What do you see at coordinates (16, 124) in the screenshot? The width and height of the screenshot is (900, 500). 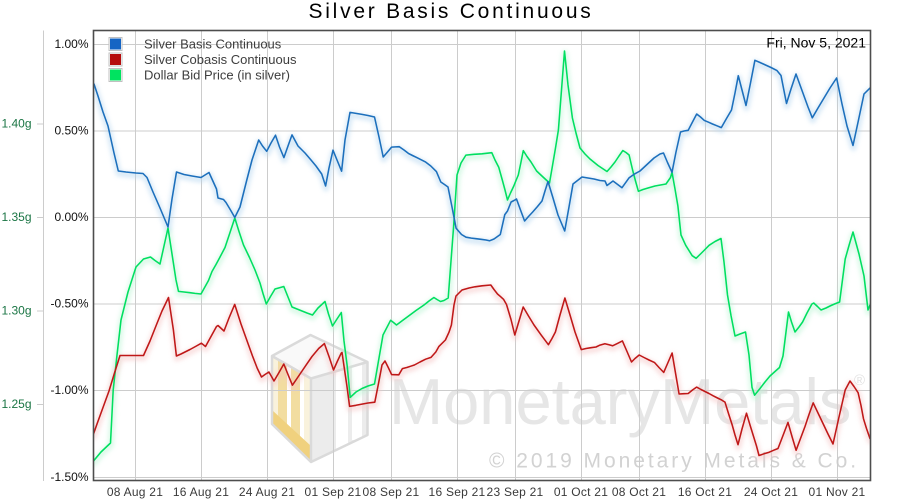 I see `svg-text: 1.40g` at bounding box center [16, 124].